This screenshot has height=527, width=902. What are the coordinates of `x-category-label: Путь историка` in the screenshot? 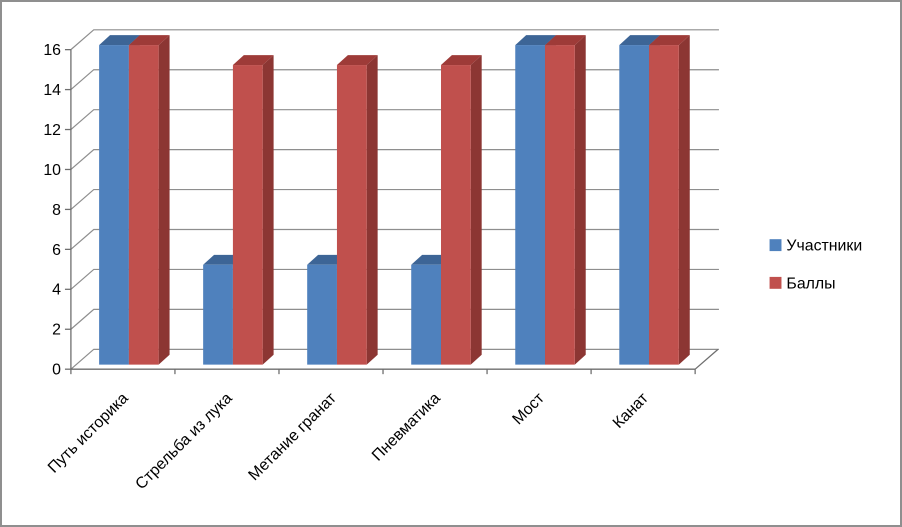 It's located at (88, 433).